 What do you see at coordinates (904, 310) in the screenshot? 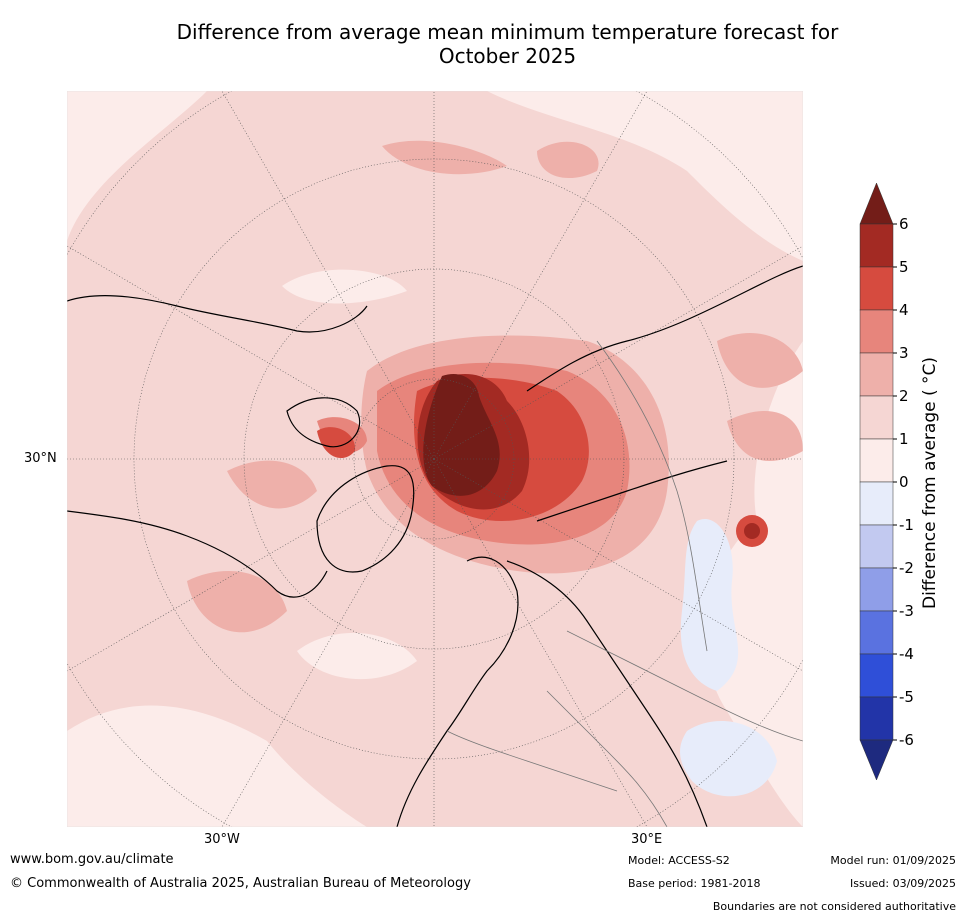
I see `colorbar-tick-label: 4` at bounding box center [904, 310].